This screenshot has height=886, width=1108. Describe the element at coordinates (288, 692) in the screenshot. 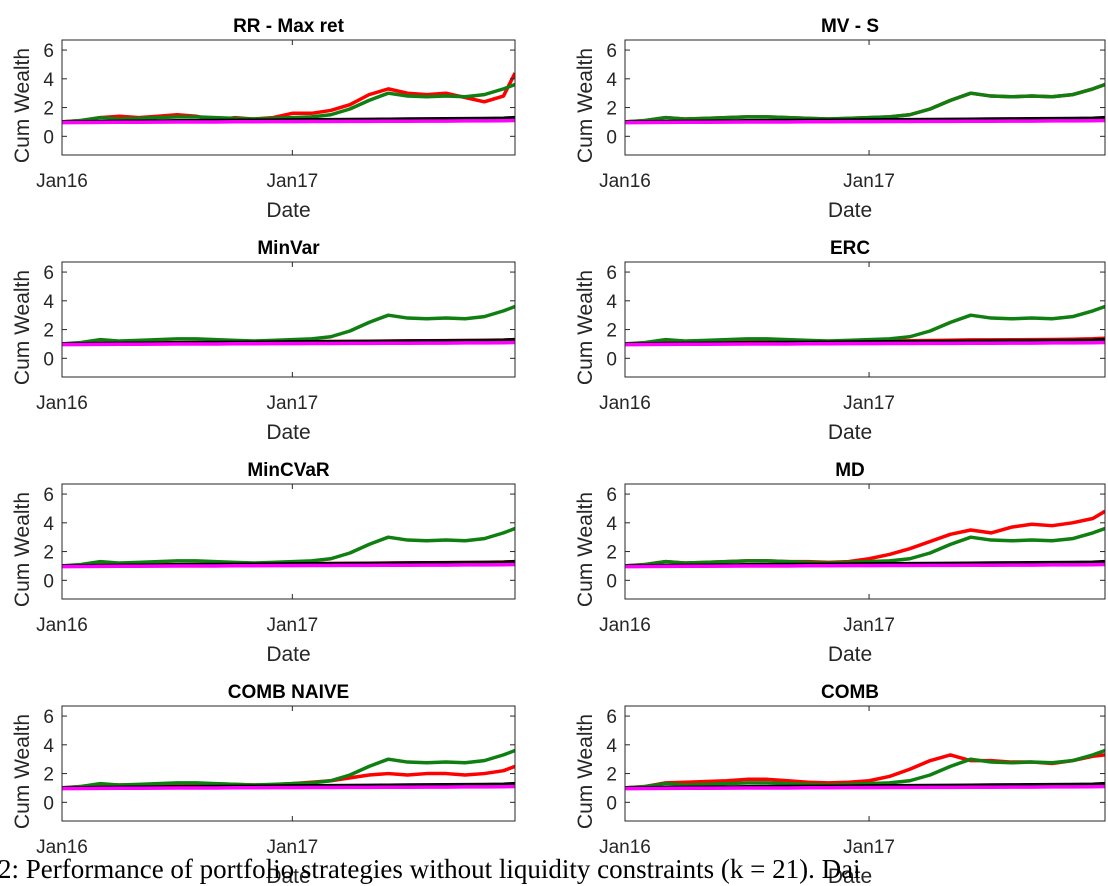

I see `chart-title: COMB NAIVE` at that location.